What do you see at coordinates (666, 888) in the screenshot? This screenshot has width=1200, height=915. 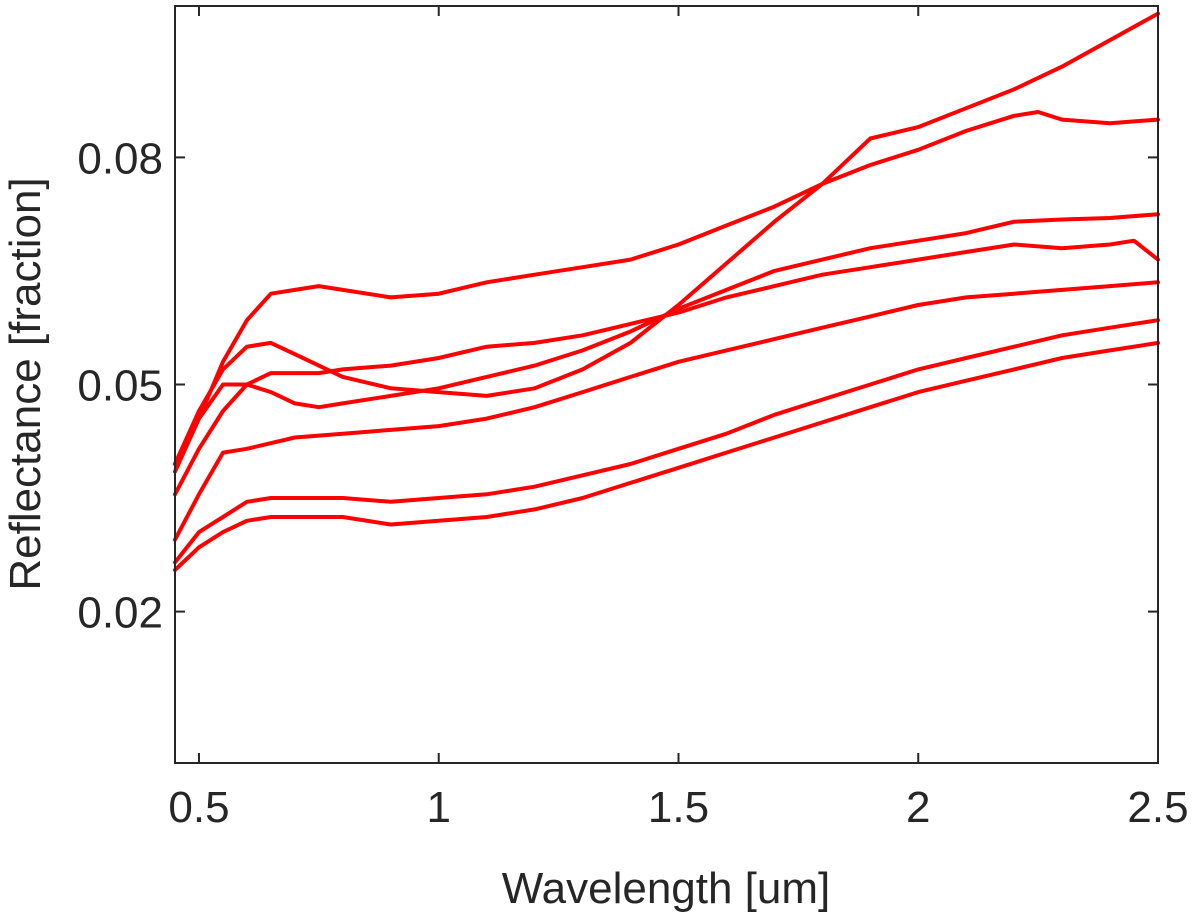 I see `x-axis-label: Wavelength [um]` at bounding box center [666, 888].